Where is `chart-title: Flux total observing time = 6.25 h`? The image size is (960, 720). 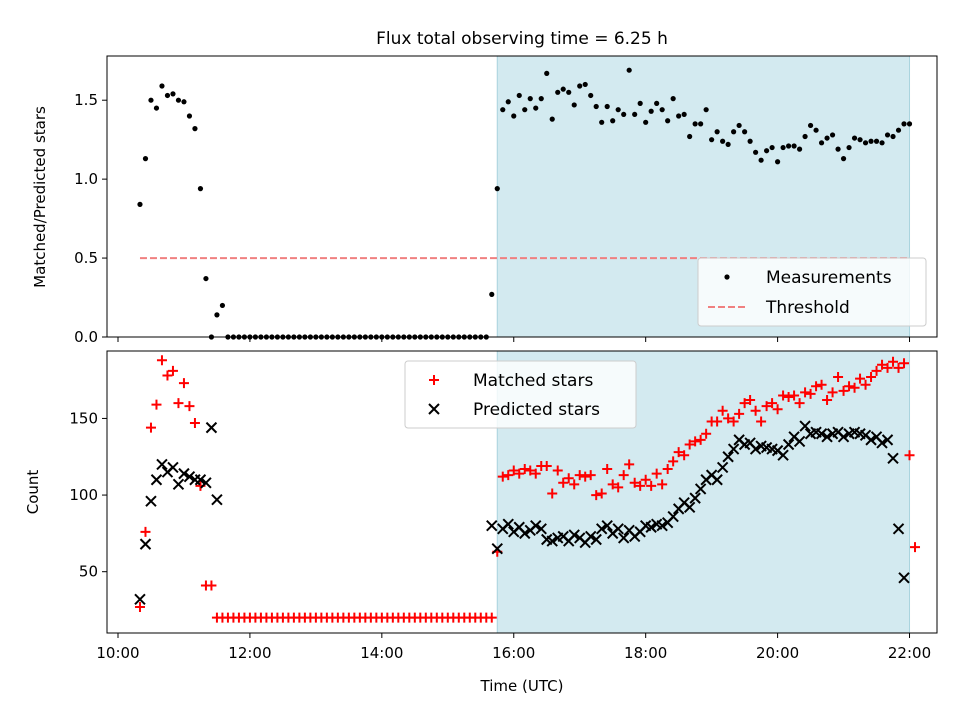 chart-title: Flux total observing time = 6.25 h is located at coordinates (522, 39).